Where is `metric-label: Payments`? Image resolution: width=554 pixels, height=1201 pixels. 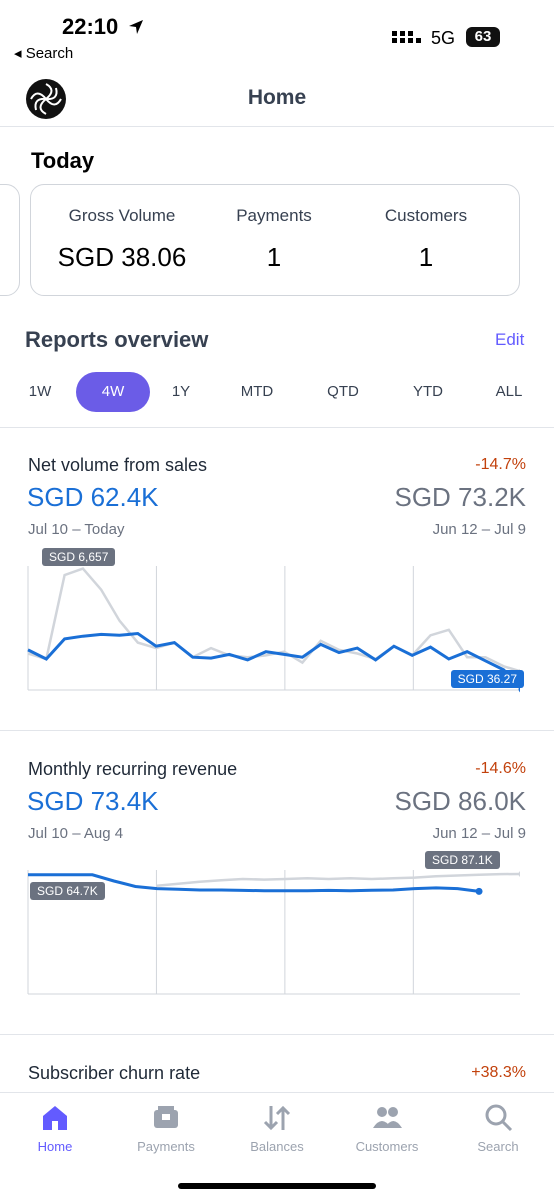
metric-label: Payments is located at coordinates (274, 215).